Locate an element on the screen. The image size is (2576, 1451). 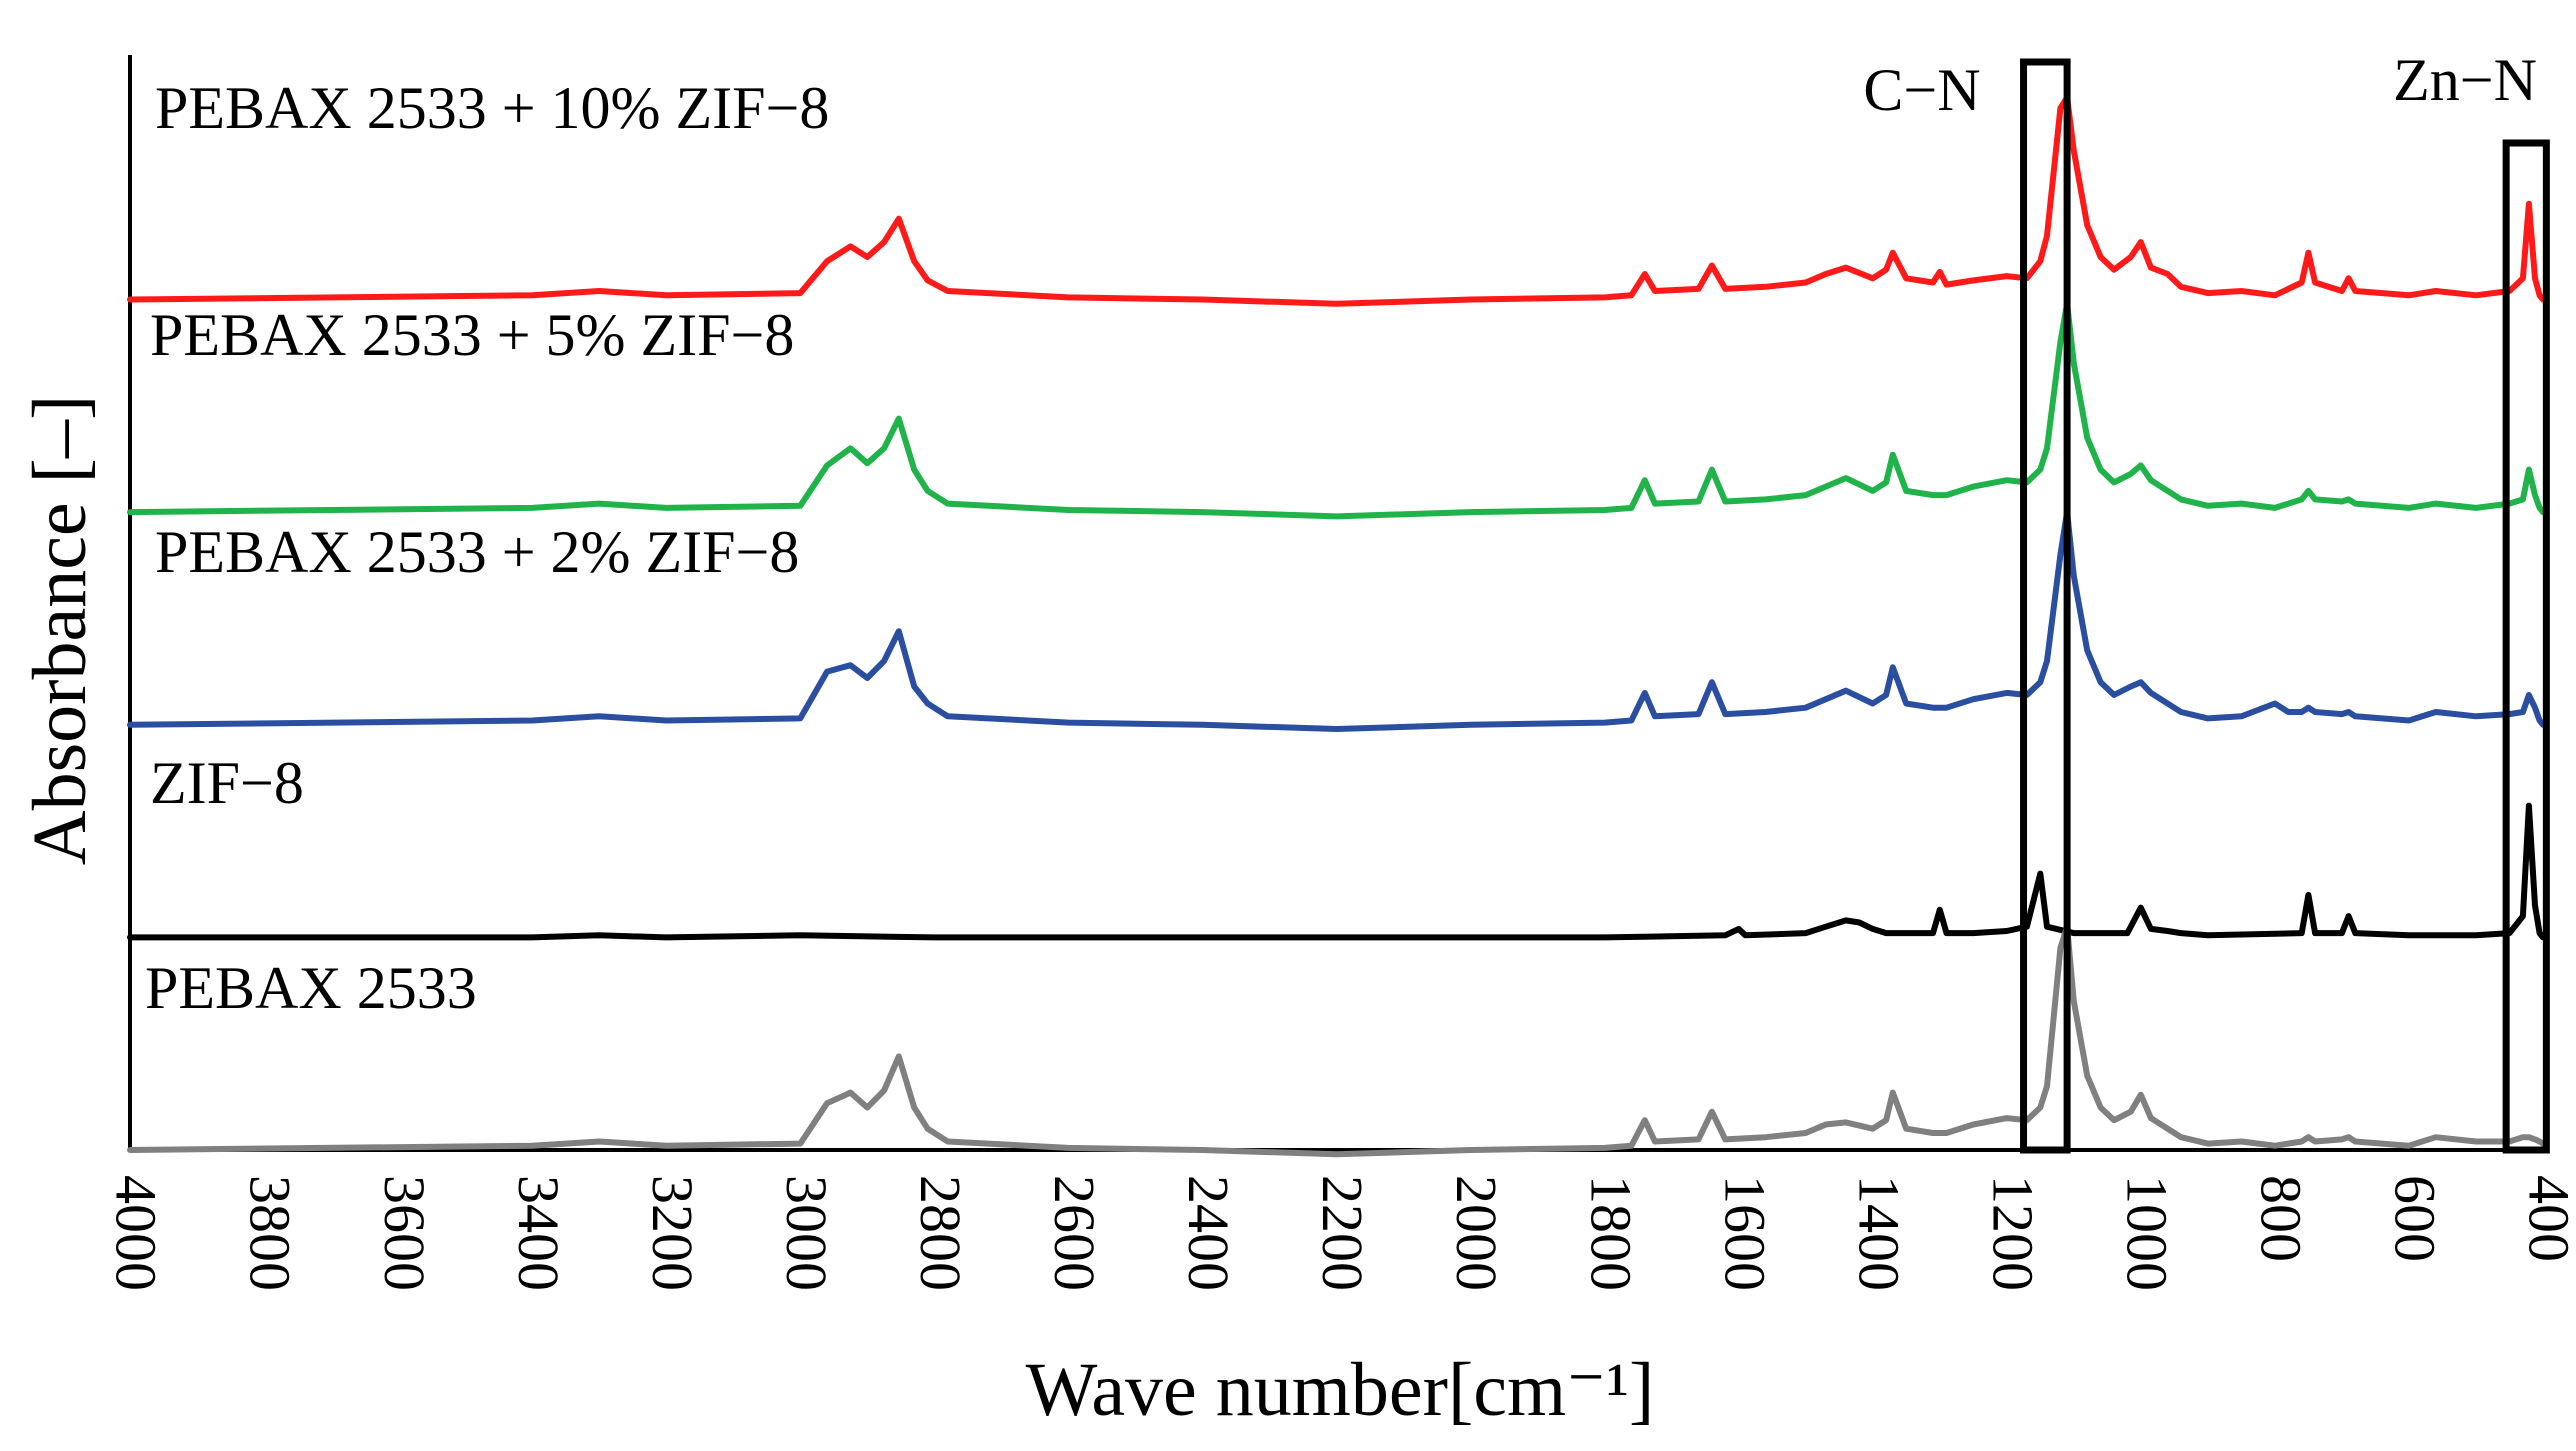
annotation-label: C−N is located at coordinates (1921, 90).